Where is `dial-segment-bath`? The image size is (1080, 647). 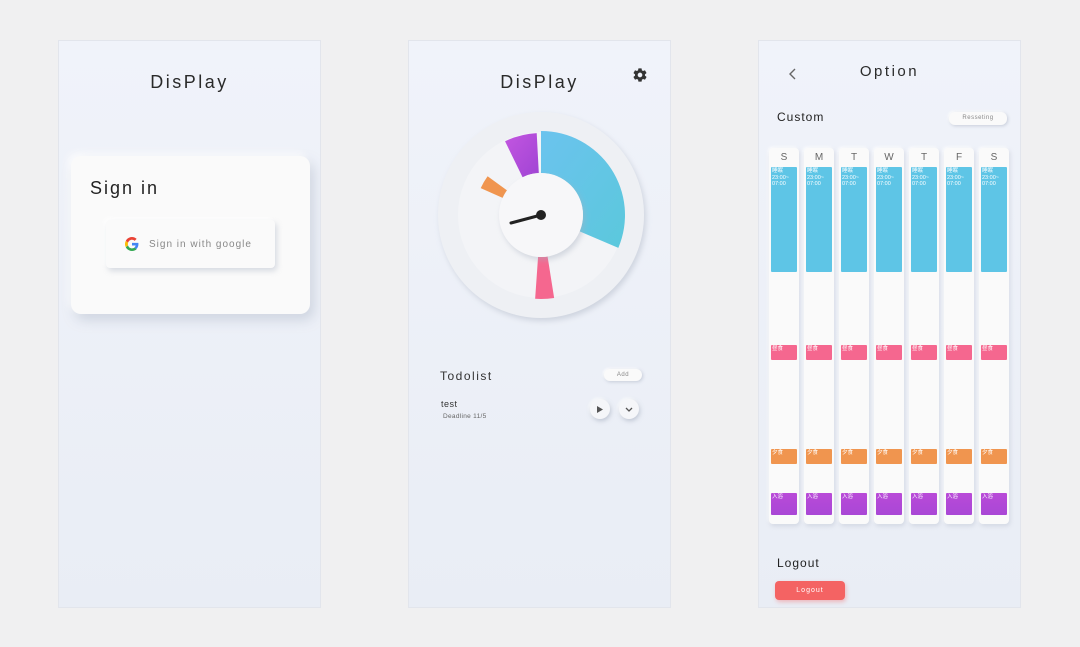 dial-segment-bath is located at coordinates (522, 155).